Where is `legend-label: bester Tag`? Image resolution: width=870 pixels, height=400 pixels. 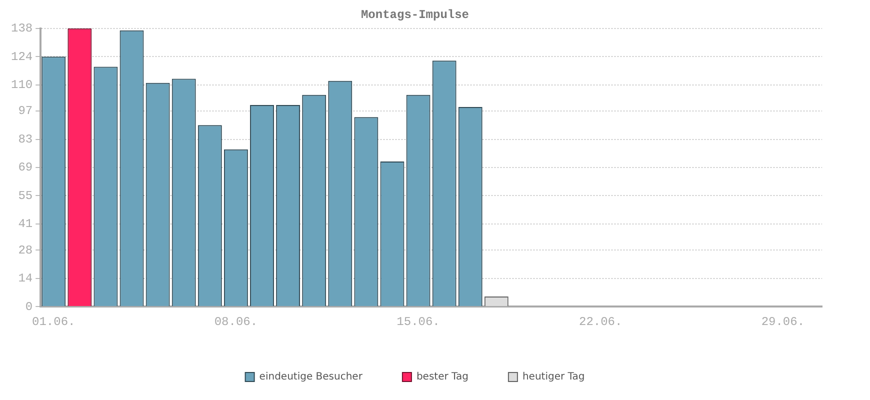 legend-label: bester Tag is located at coordinates (442, 377).